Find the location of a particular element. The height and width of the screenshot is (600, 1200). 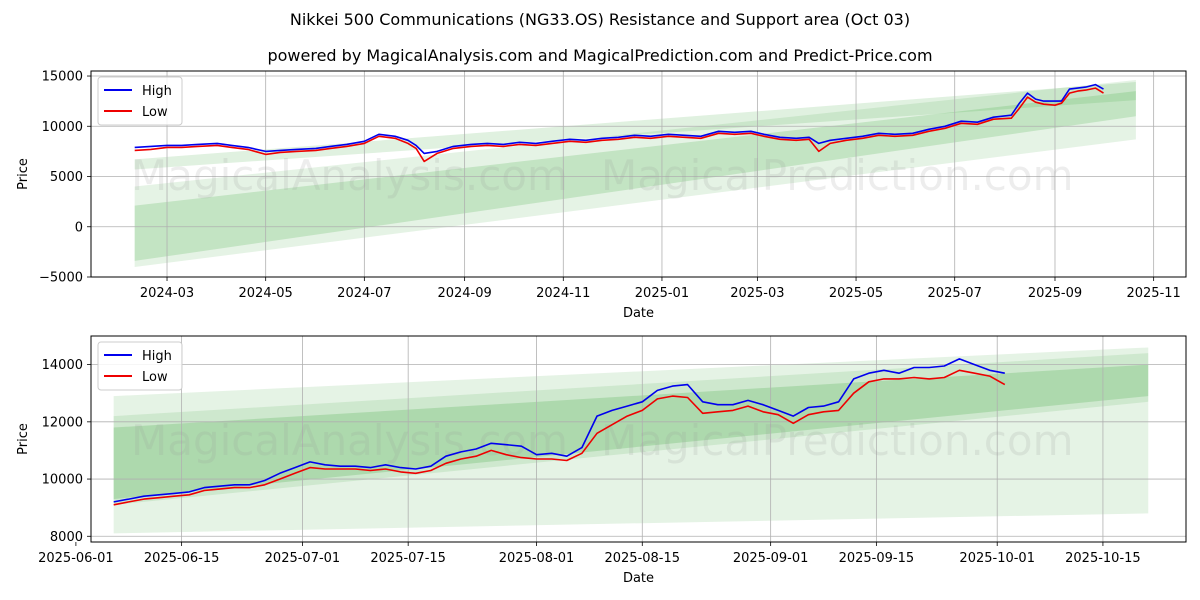

x-tick-label: 2025-10-15 is located at coordinates (1103, 558).